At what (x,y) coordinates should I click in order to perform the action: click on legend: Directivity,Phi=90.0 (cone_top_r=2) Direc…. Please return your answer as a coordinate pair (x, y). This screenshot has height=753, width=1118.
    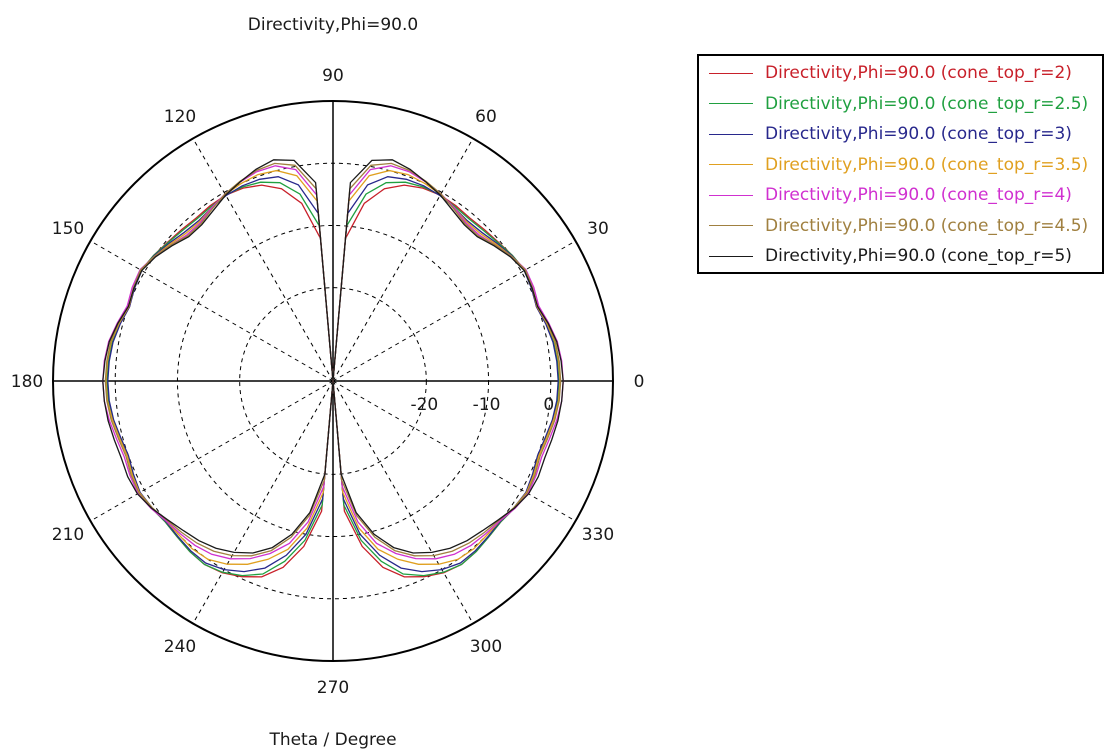
    Looking at the image, I should click on (900, 164).